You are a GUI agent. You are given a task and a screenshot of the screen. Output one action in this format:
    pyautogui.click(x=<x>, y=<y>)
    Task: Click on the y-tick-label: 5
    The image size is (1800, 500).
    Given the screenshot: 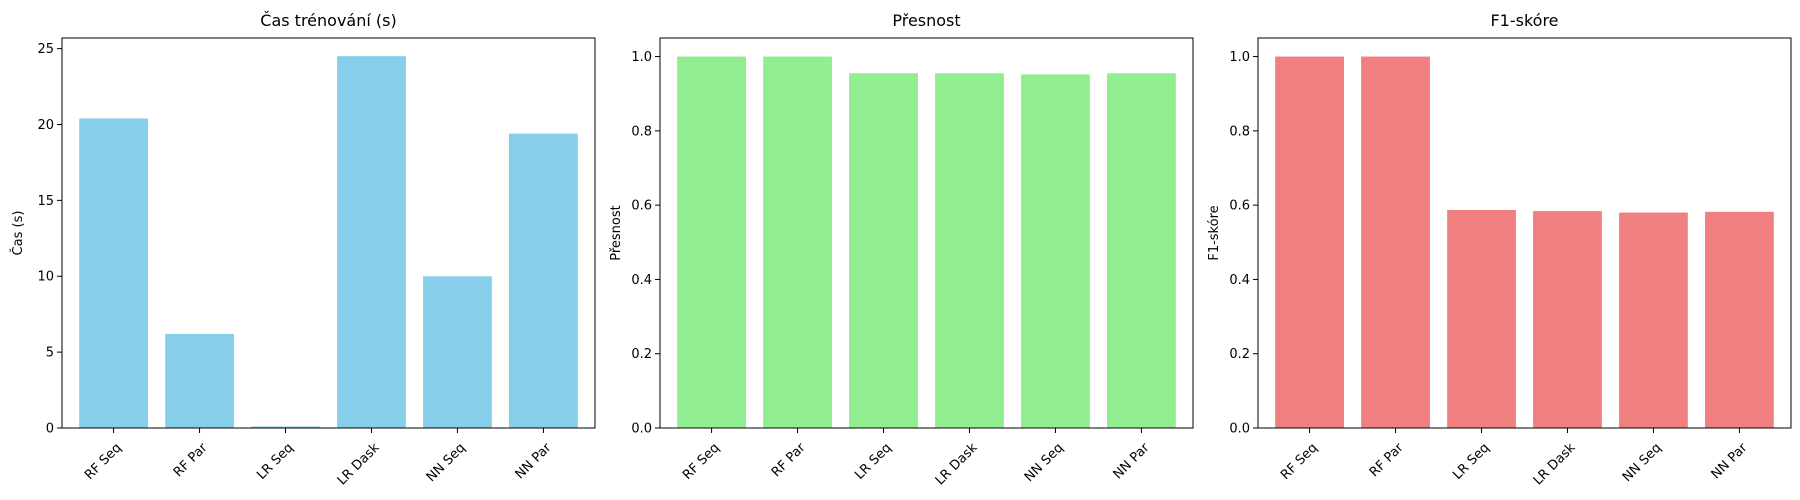 What is the action you would take?
    pyautogui.click(x=50, y=353)
    